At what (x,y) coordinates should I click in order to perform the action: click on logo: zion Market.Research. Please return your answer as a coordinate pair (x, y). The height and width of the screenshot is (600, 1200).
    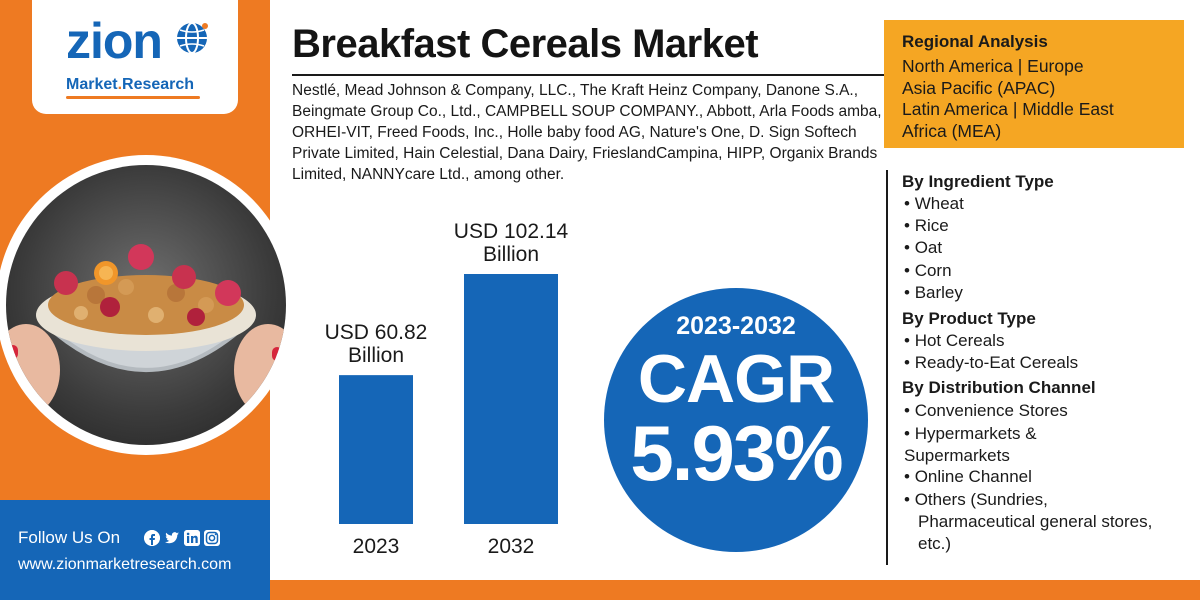
    Looking at the image, I should click on (135, 57).